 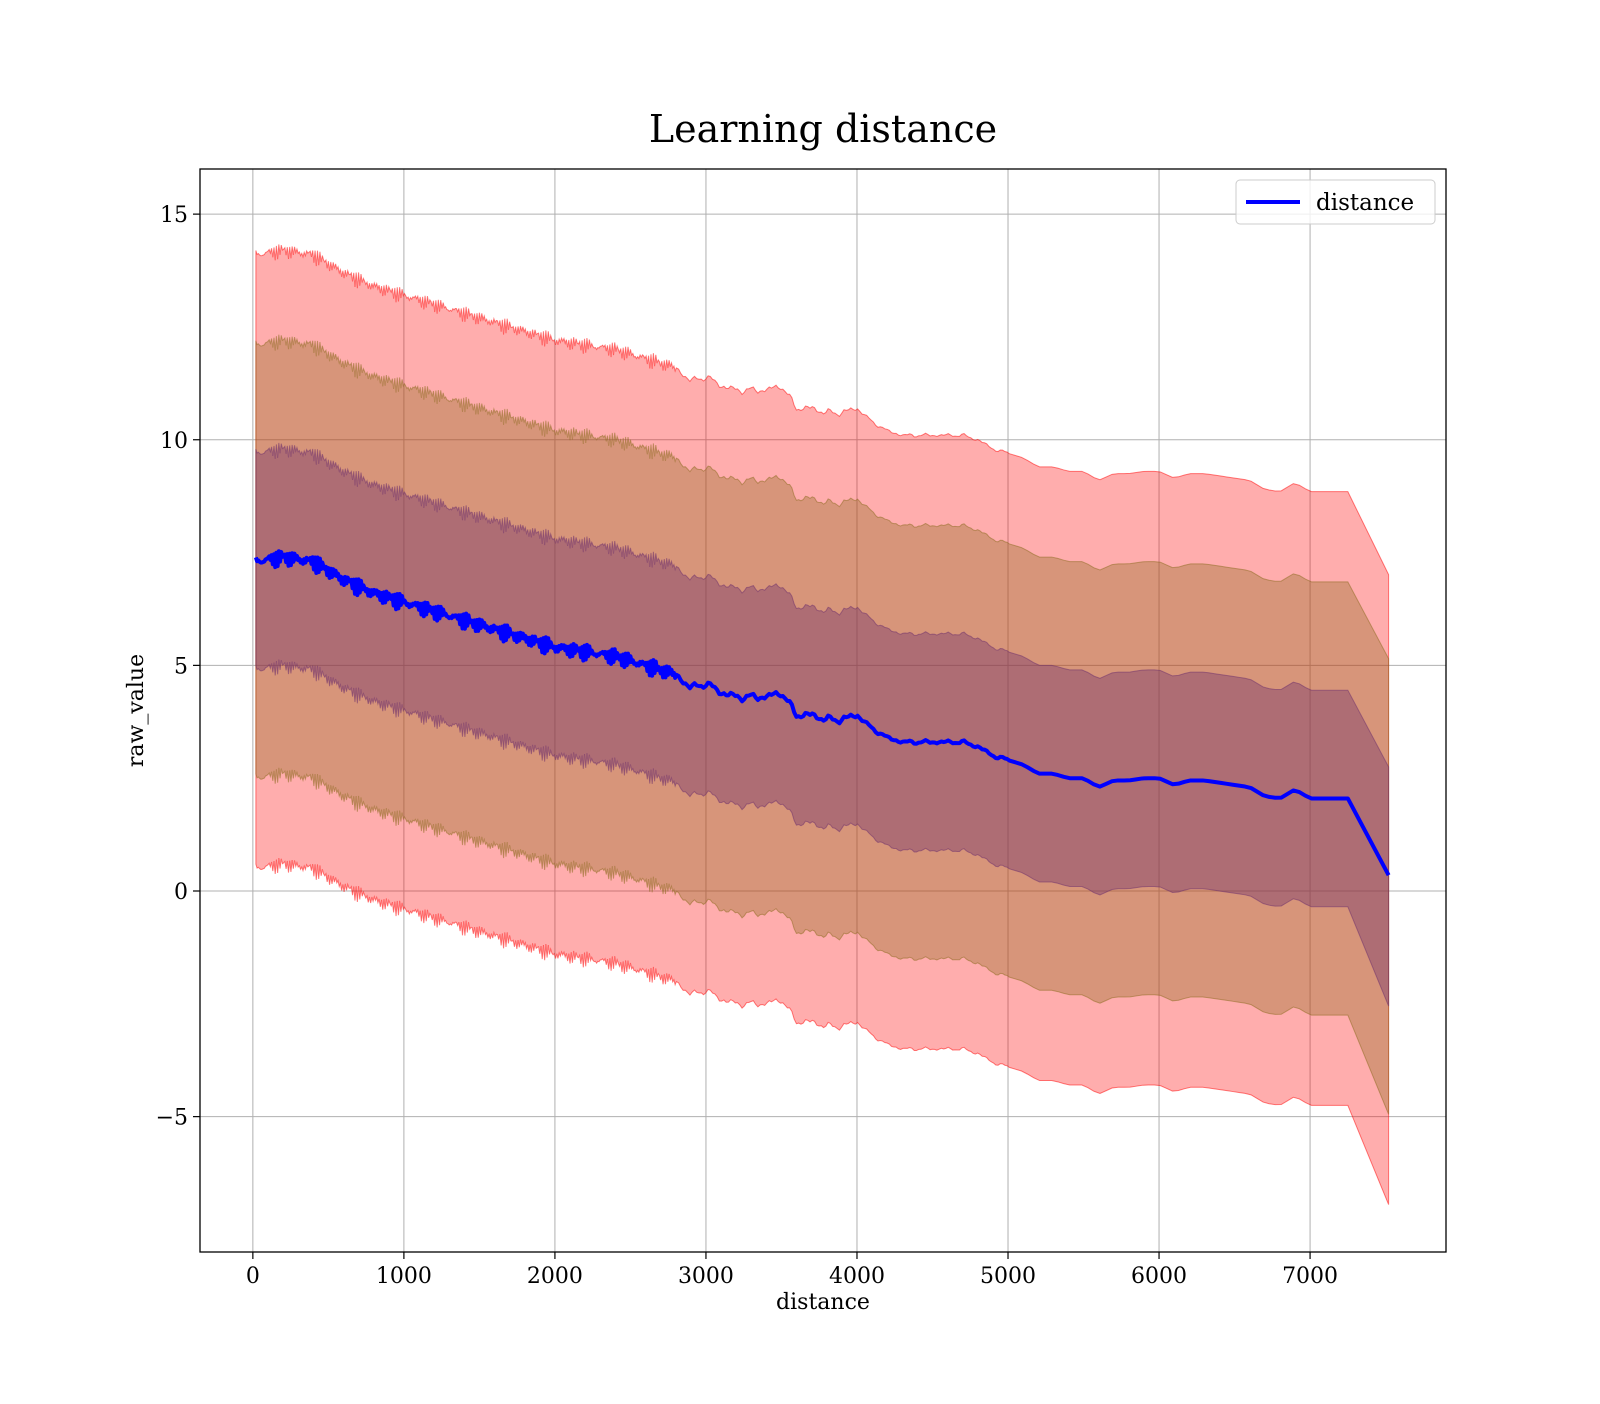 What do you see at coordinates (555, 1276) in the screenshot?
I see `x-tick-label: 2000` at bounding box center [555, 1276].